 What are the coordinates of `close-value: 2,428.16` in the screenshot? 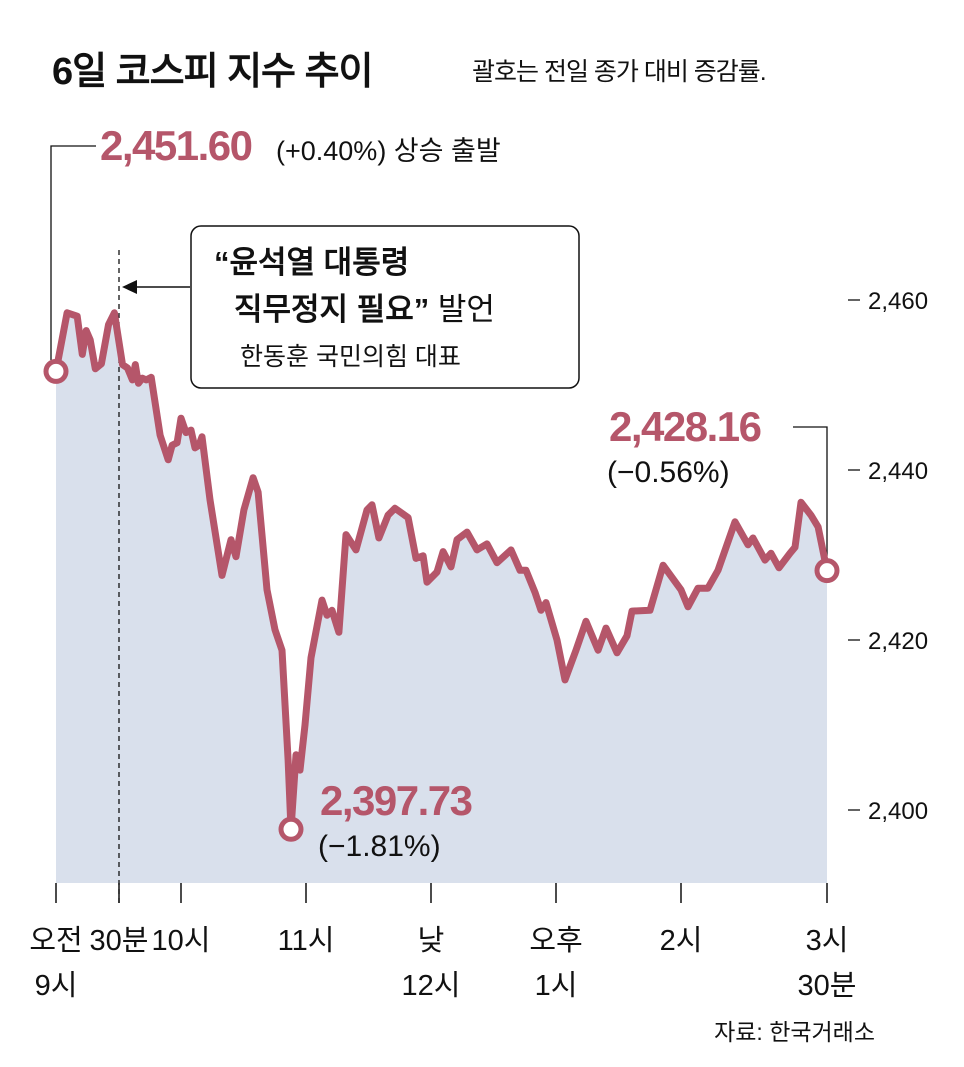 It's located at (685, 426).